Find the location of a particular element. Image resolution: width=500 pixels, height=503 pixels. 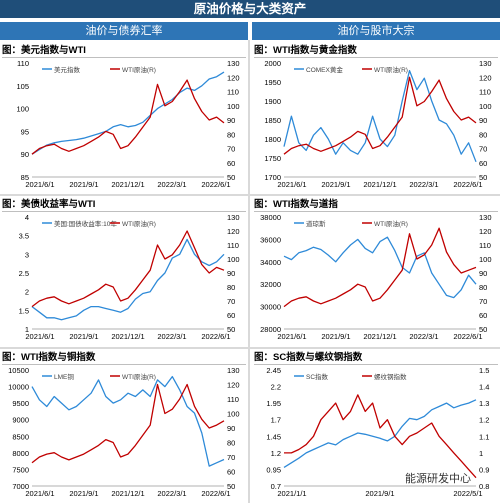

y-tick-label-left: 8000 is located at coordinates (20, 453).